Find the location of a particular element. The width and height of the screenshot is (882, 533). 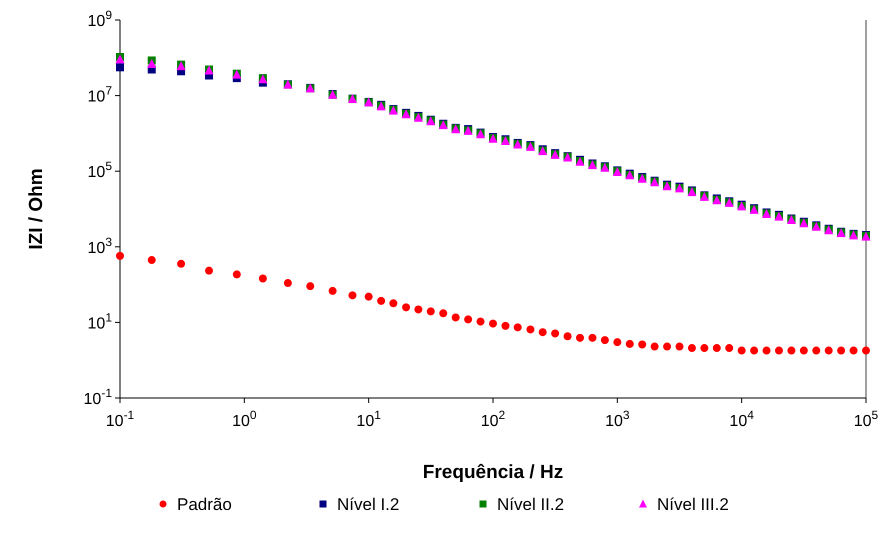

x-axis-title: Frequência / Hz is located at coordinates (493, 472).